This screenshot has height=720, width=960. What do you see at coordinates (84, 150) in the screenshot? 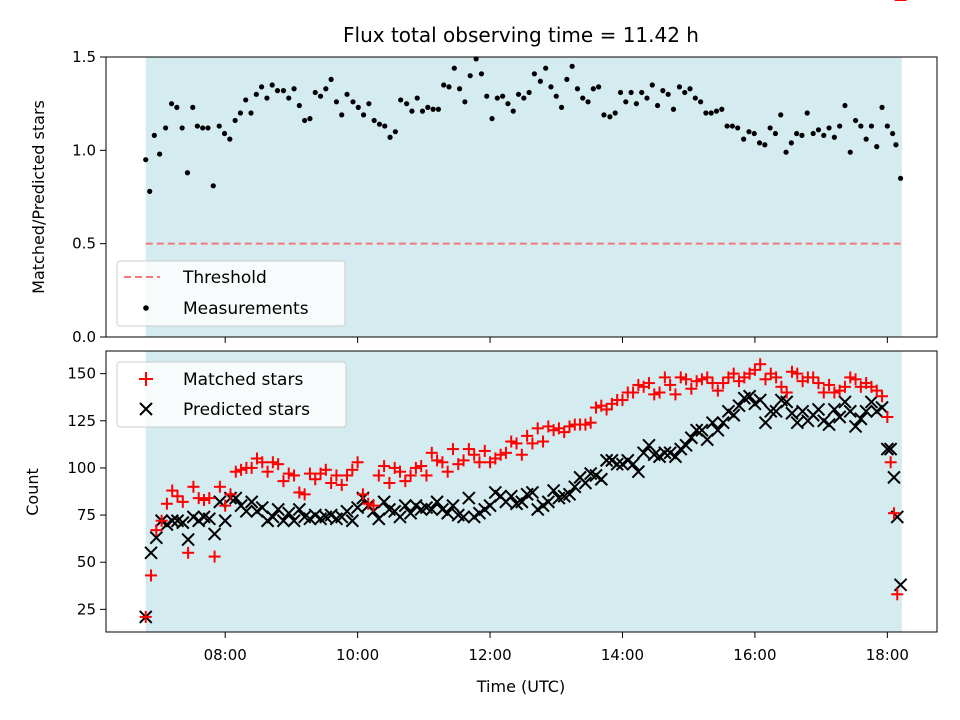
I see `y-tick-label: 1.0` at bounding box center [84, 150].